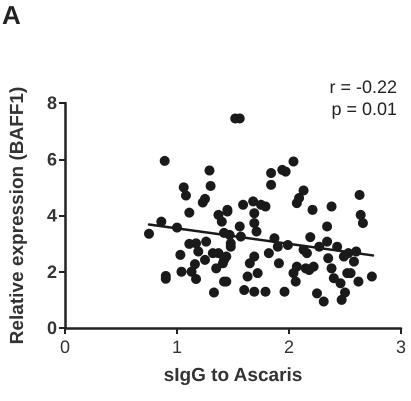 The width and height of the screenshot is (411, 401). Describe the element at coordinates (51, 159) in the screenshot. I see `y-tick-label: 6` at that location.